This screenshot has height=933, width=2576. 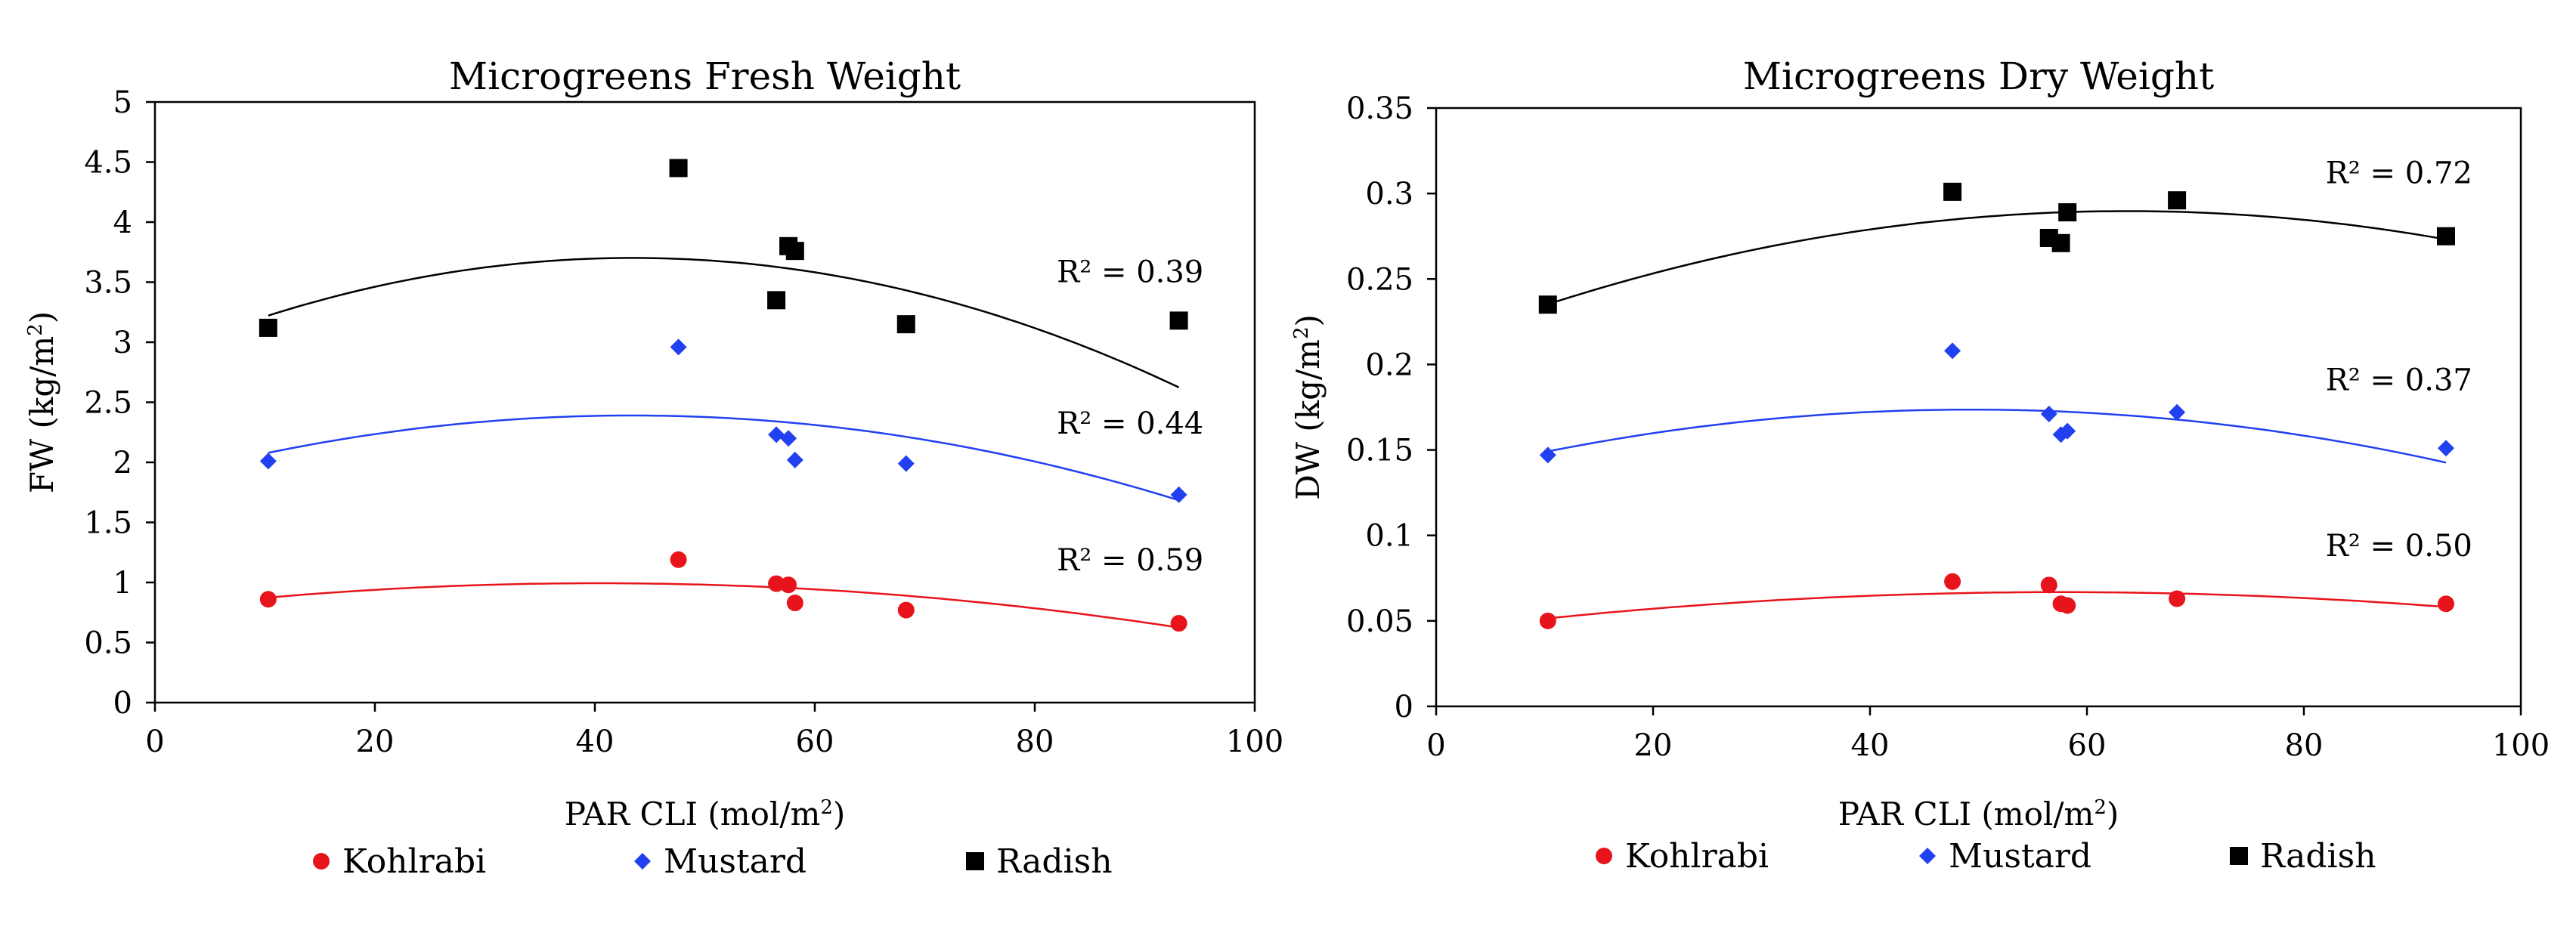 I want to click on y-tick-label: 0.15, so click(x=1379, y=451).